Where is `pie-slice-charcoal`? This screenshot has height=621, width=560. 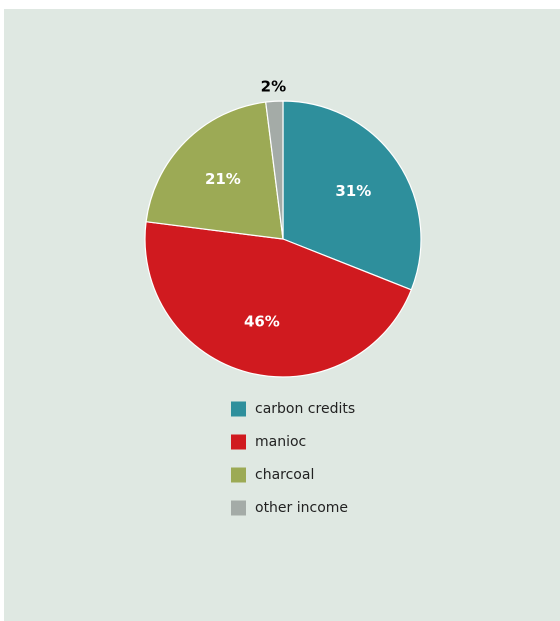 pie-slice-charcoal is located at coordinates (214, 170).